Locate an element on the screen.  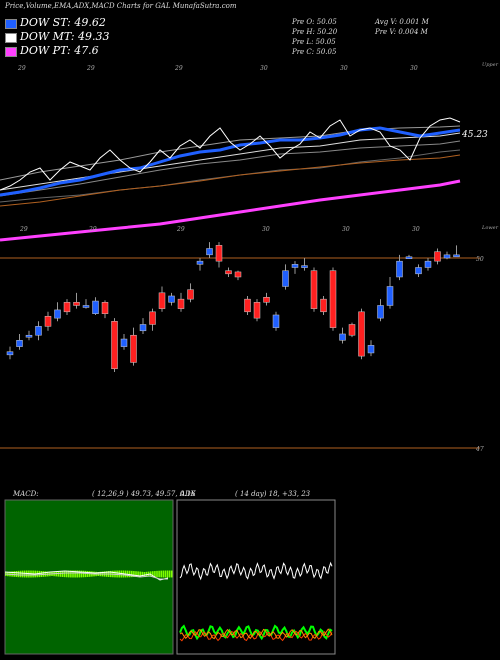
legend-pt-swatch is located at coordinates (11, 52).